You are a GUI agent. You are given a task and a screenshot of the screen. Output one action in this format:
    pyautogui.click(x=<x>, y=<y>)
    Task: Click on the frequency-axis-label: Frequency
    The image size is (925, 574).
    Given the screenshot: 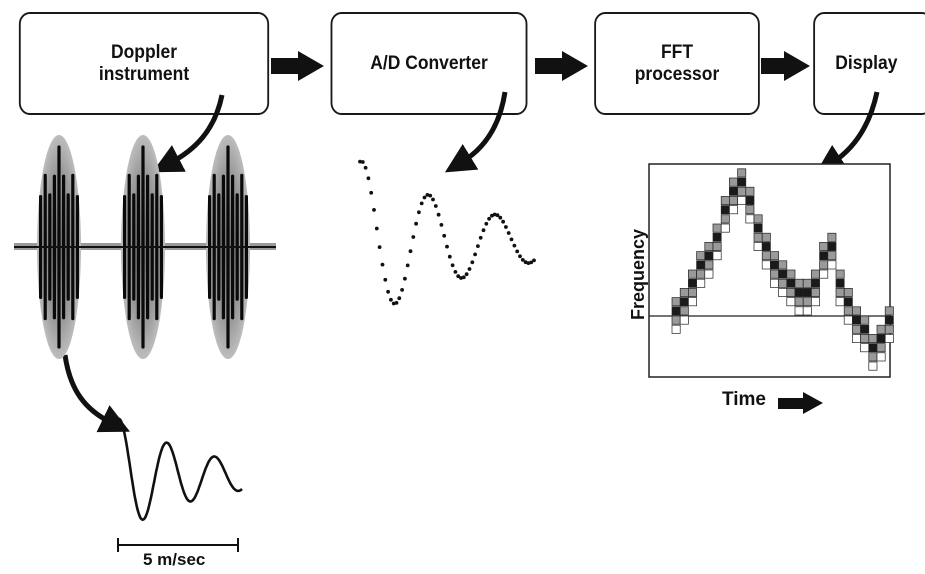 What is the action you would take?
    pyautogui.click(x=638, y=274)
    